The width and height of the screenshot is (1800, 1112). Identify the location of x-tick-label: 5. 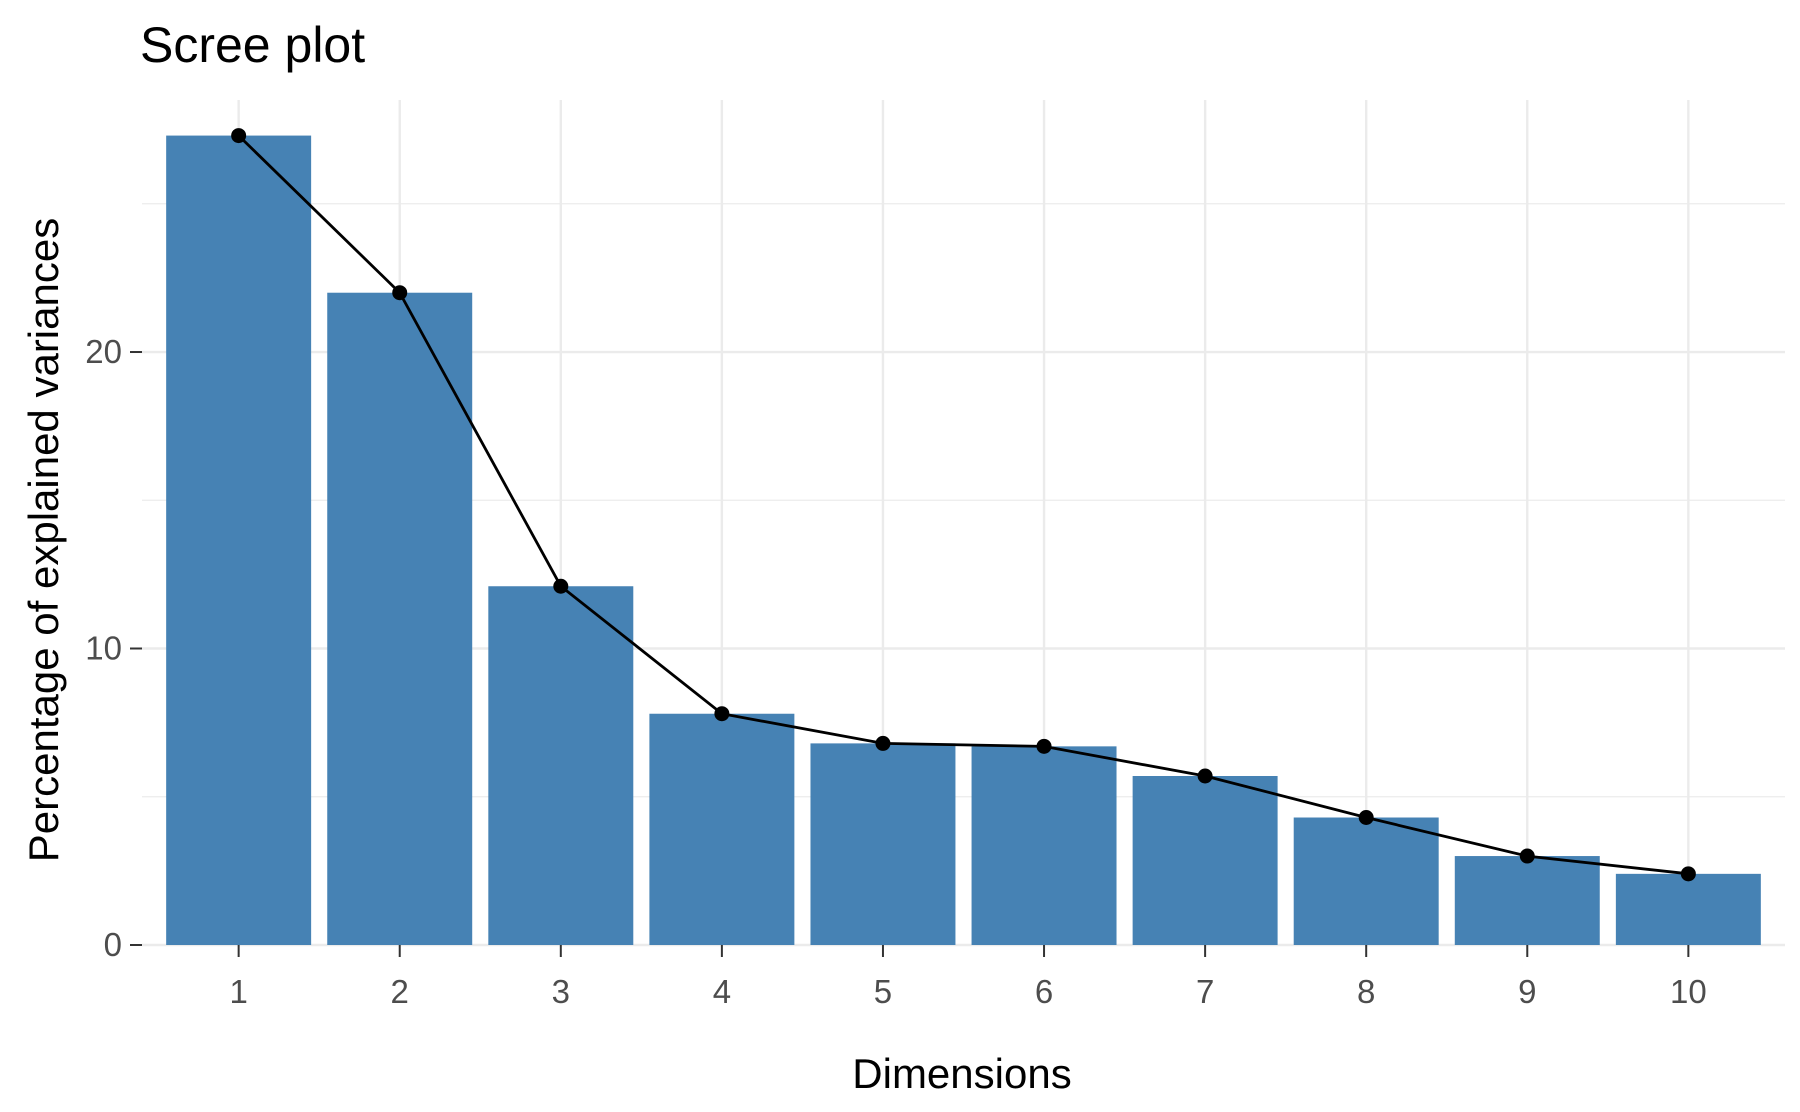
(883, 991).